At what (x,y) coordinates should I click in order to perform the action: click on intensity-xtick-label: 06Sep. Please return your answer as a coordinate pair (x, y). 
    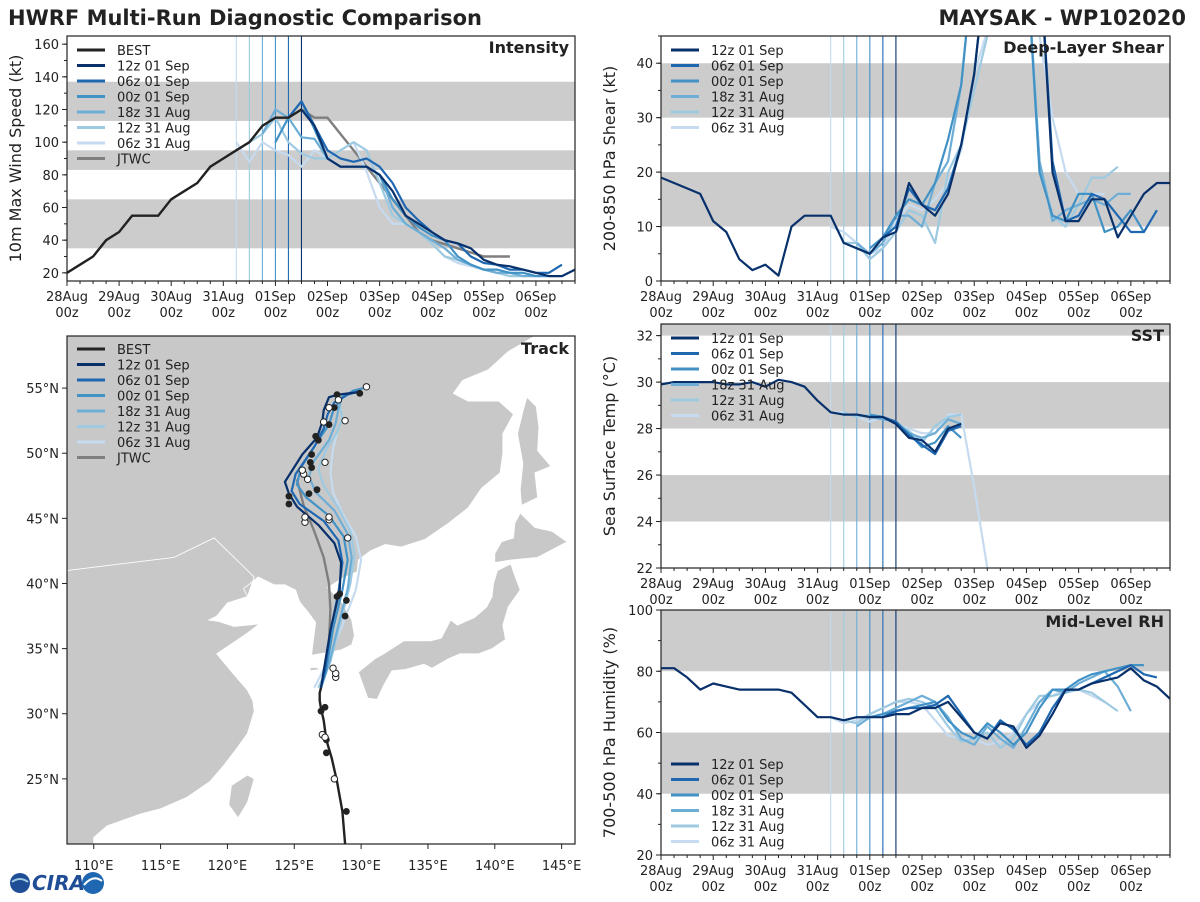
    Looking at the image, I should click on (535, 297).